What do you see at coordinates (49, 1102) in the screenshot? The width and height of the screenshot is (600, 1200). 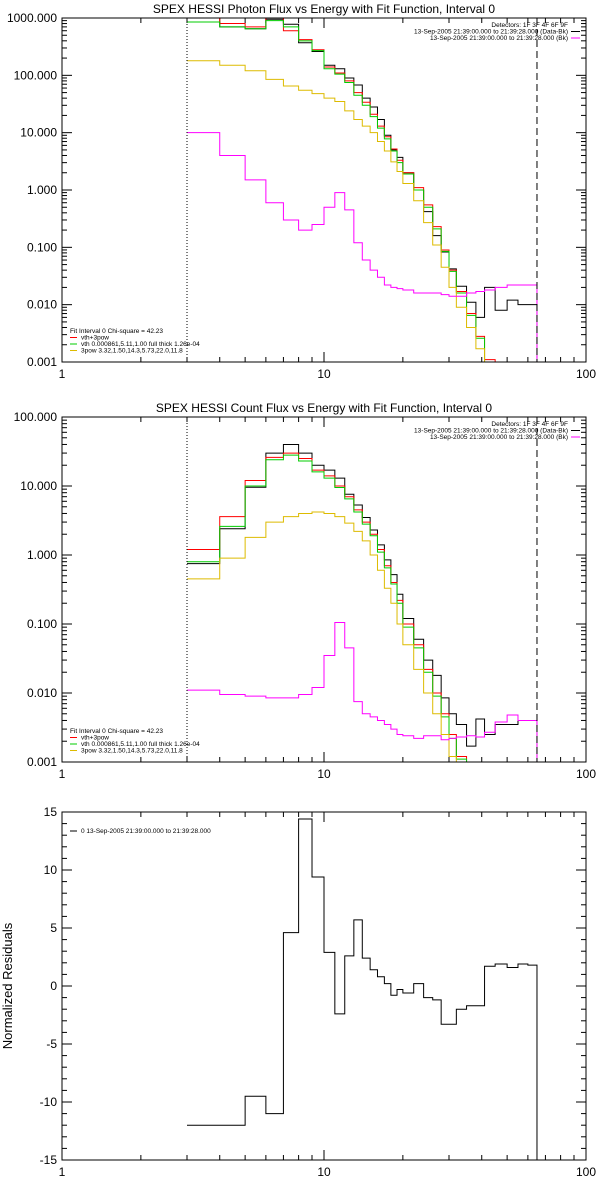 I see `y-tick-label: -10` at bounding box center [49, 1102].